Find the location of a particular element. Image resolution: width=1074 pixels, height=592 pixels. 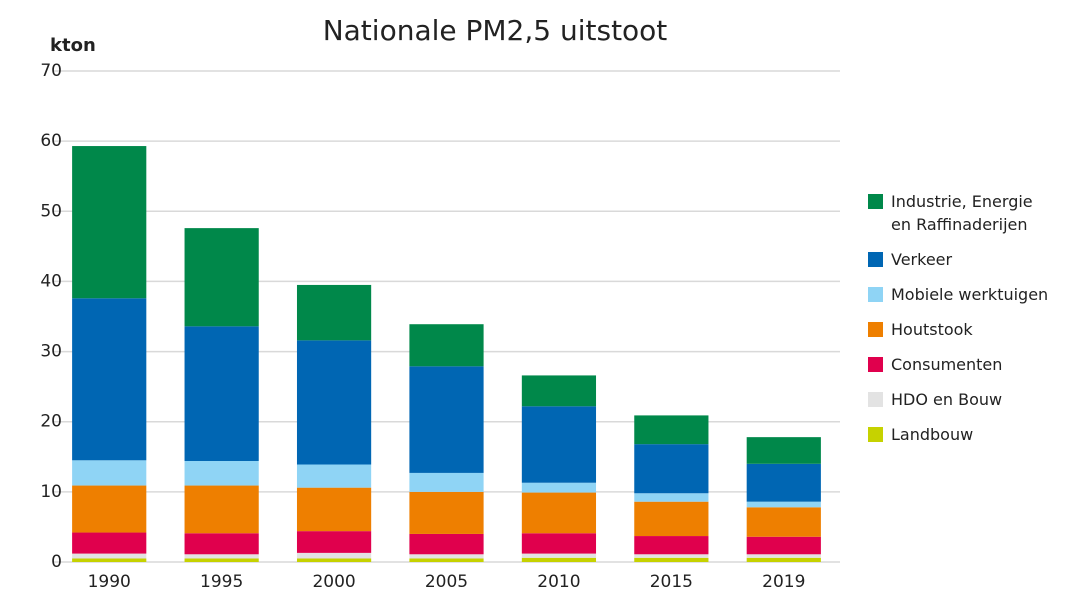

legend-label: Landbouw is located at coordinates (932, 434).